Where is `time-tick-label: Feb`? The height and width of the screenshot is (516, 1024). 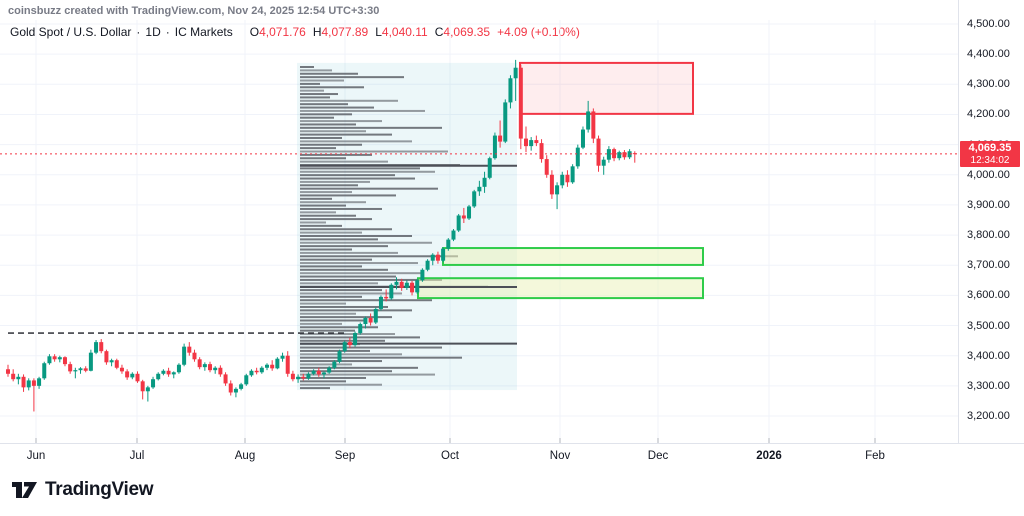
time-tick-label: Feb is located at coordinates (875, 456).